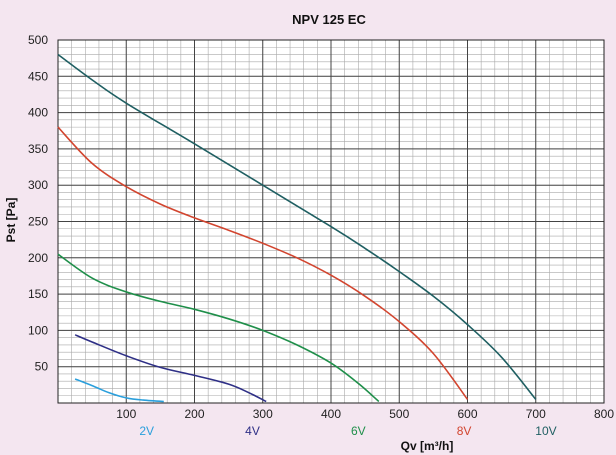 Image resolution: width=616 pixels, height=455 pixels. I want to click on y-tick-label: 300, so click(38, 185).